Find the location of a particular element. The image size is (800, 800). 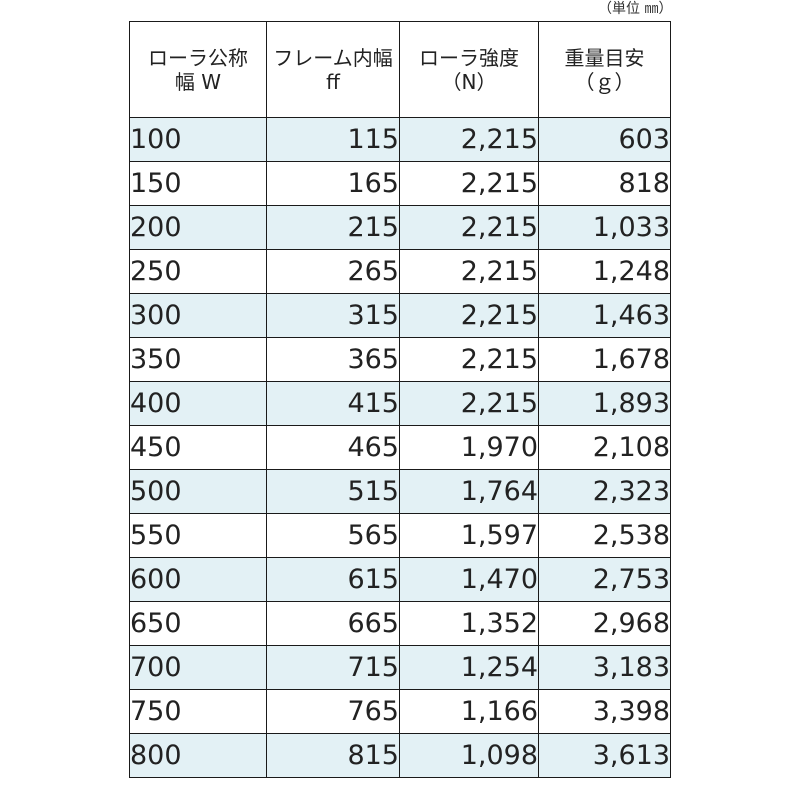

cell-frame-inner-width: 515 is located at coordinates (333, 491).